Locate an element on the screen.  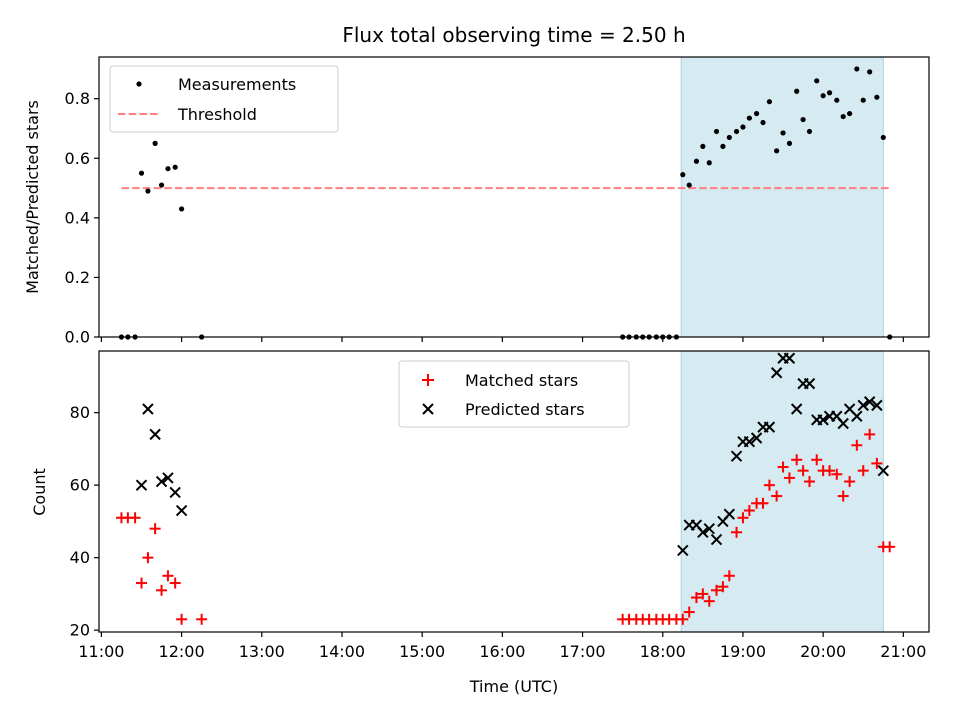
x-tick-label: 15:00 is located at coordinates (422, 651).